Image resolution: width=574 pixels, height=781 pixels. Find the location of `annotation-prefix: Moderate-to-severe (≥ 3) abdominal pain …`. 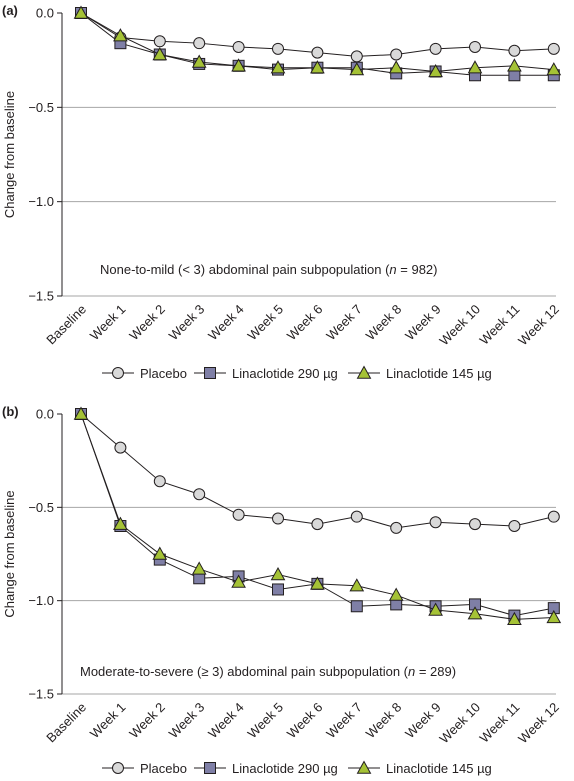

annotation-prefix: Moderate-to-severe (≥ 3) abdominal pain … is located at coordinates (244, 671).